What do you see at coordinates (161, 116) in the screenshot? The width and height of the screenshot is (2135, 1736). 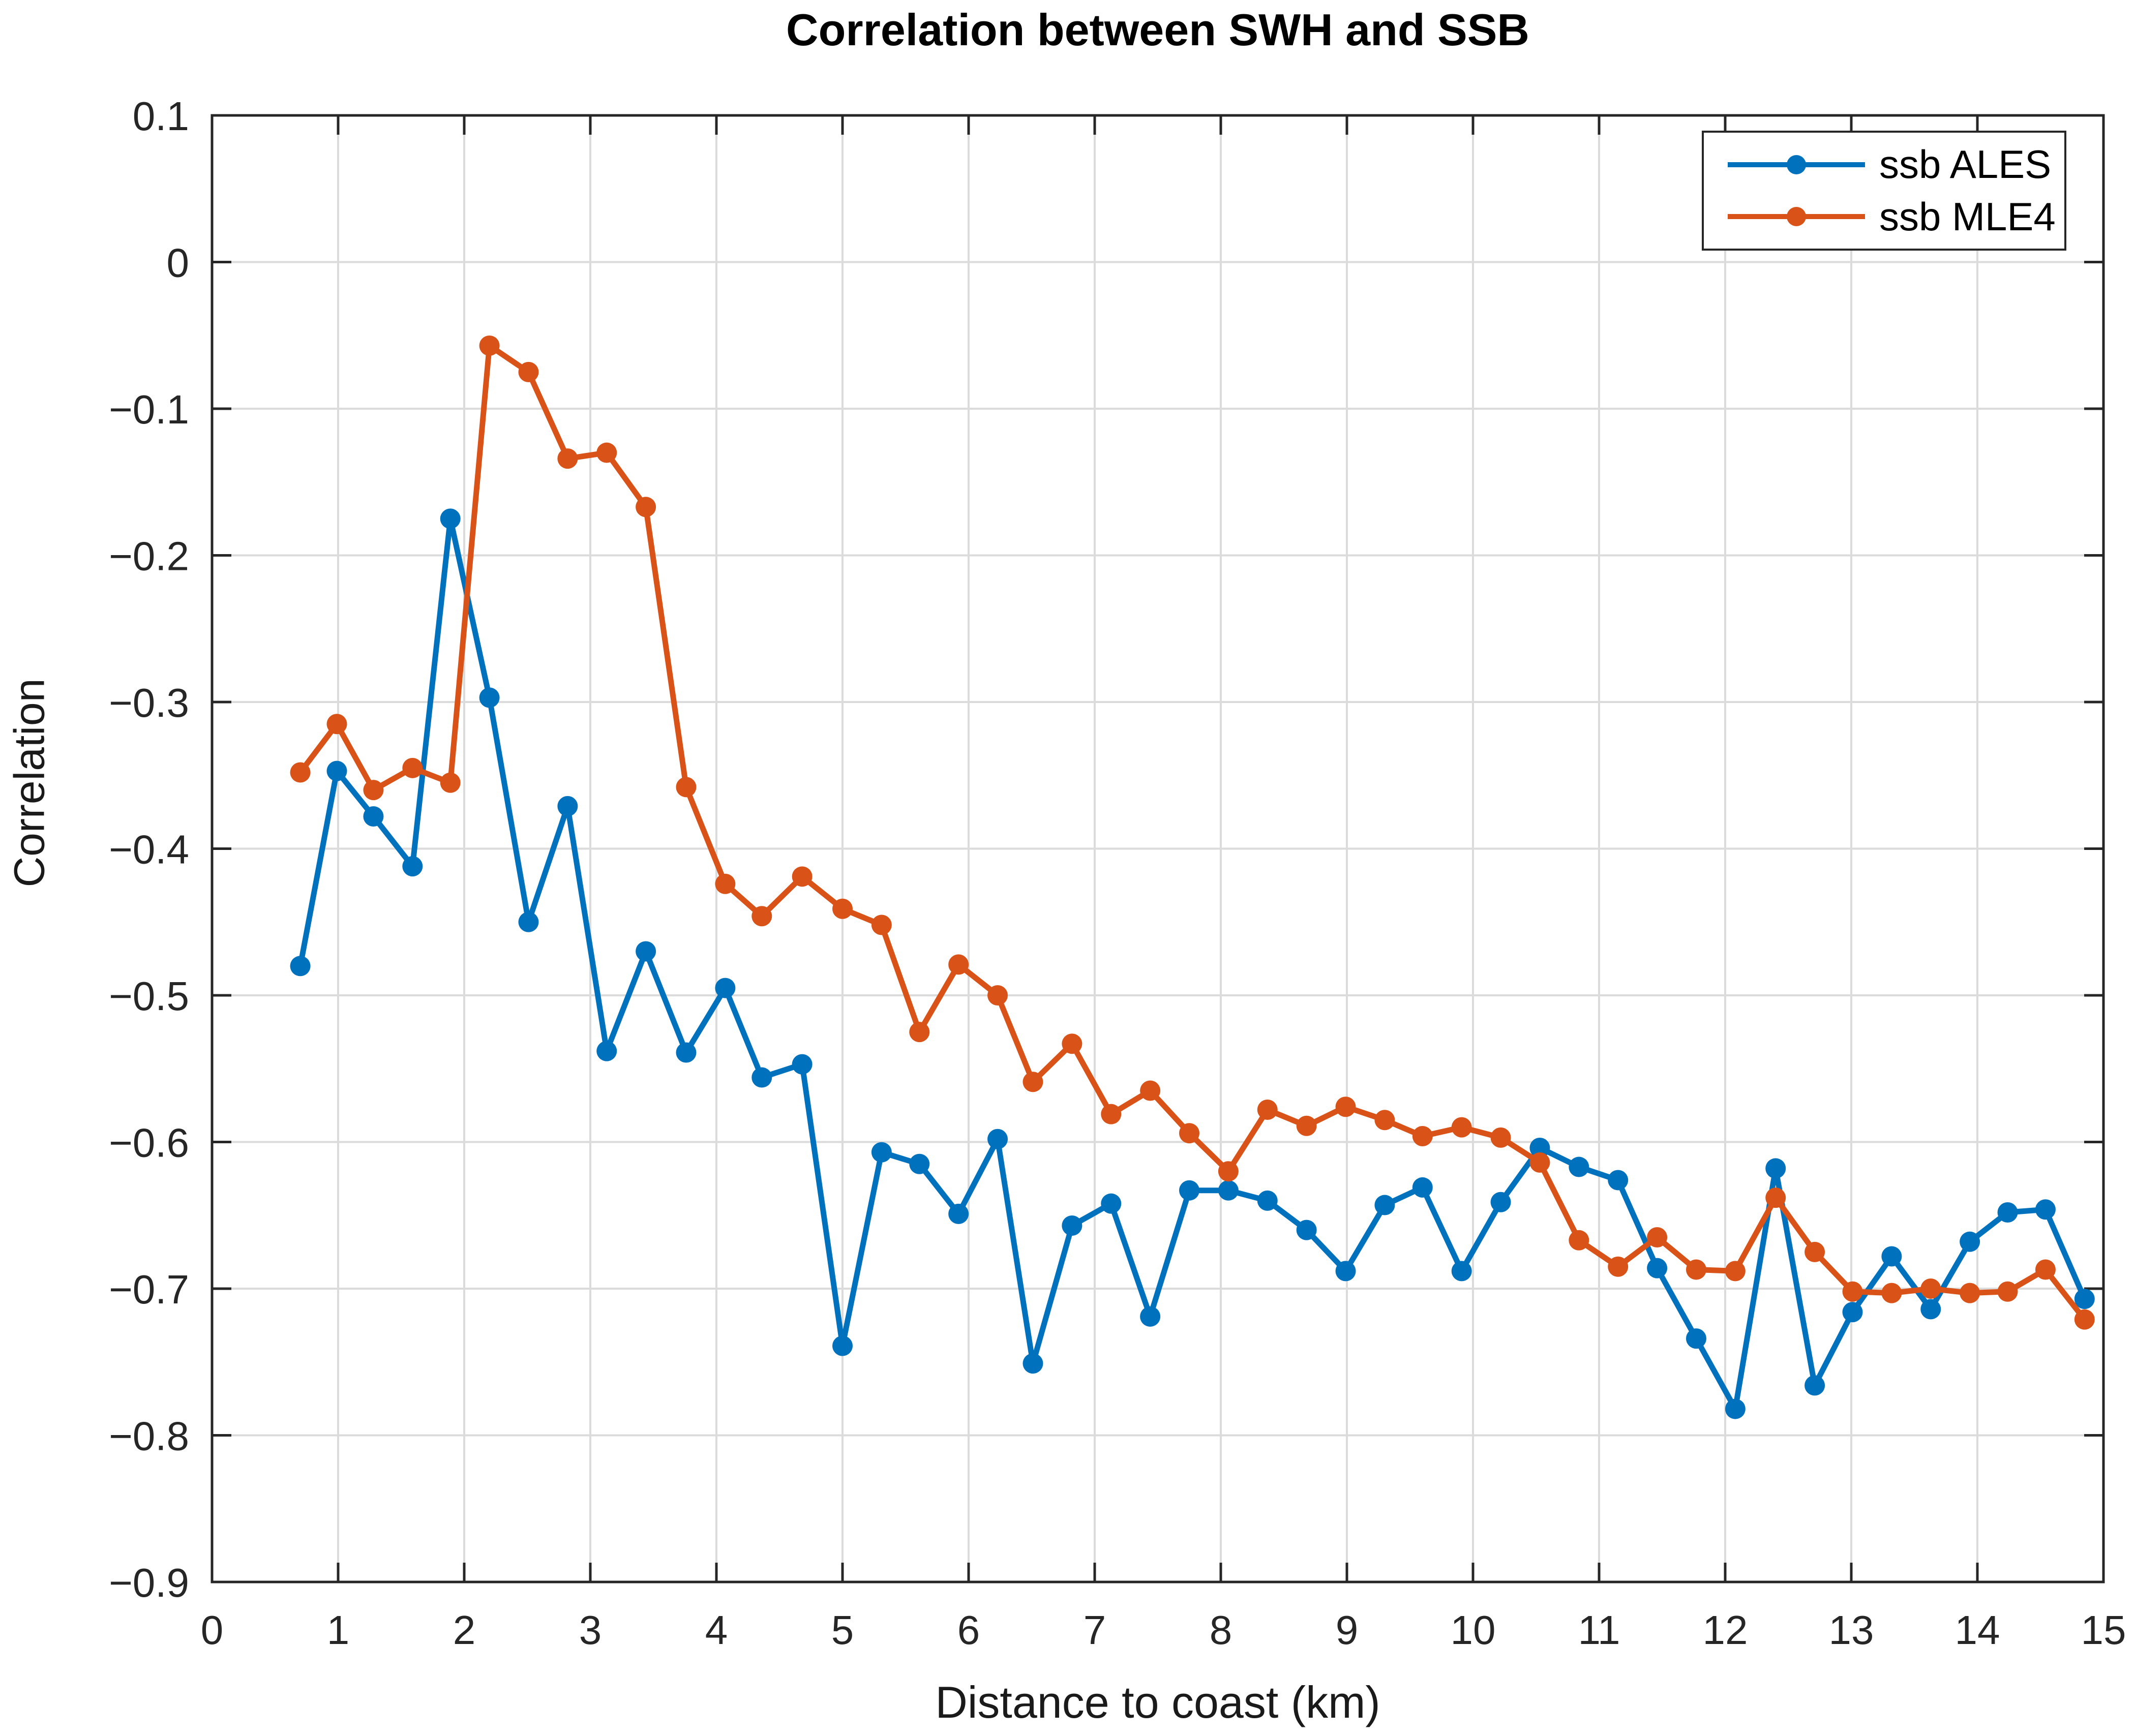 I see `y-tick-label: 0.1` at bounding box center [161, 116].